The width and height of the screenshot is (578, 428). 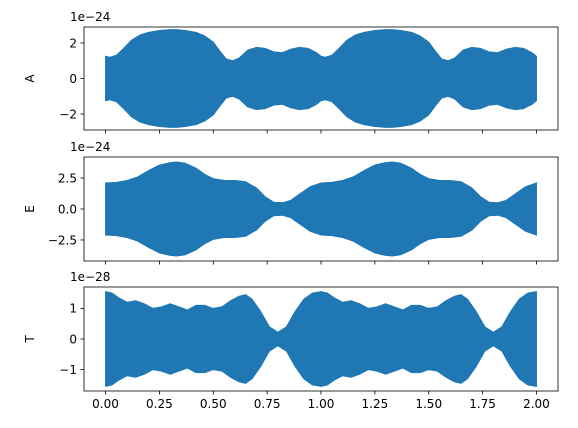 What do you see at coordinates (213, 404) in the screenshot?
I see `x-tick-label: 0.50` at bounding box center [213, 404].